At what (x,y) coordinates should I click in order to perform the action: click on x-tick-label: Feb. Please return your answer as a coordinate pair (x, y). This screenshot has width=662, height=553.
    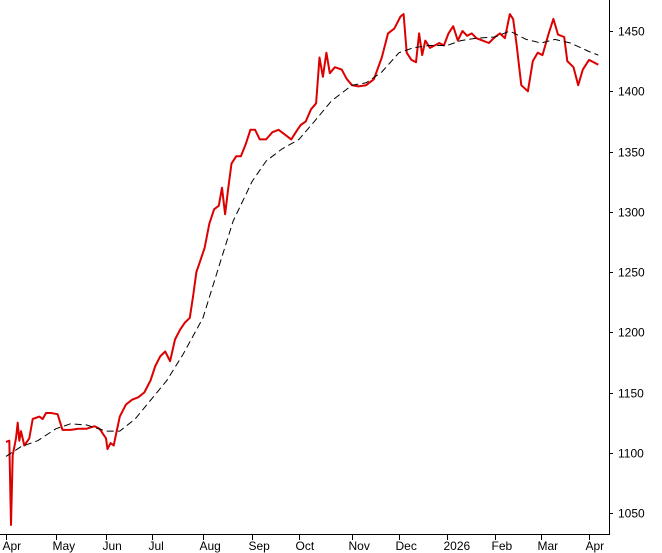
    Looking at the image, I should click on (502, 546).